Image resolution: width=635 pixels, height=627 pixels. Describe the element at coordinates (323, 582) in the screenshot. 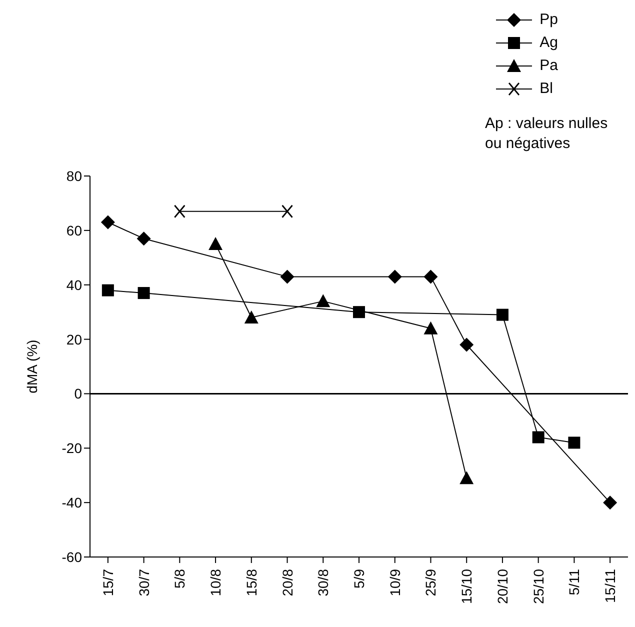

I see `x-tick-label: 30/8` at that location.